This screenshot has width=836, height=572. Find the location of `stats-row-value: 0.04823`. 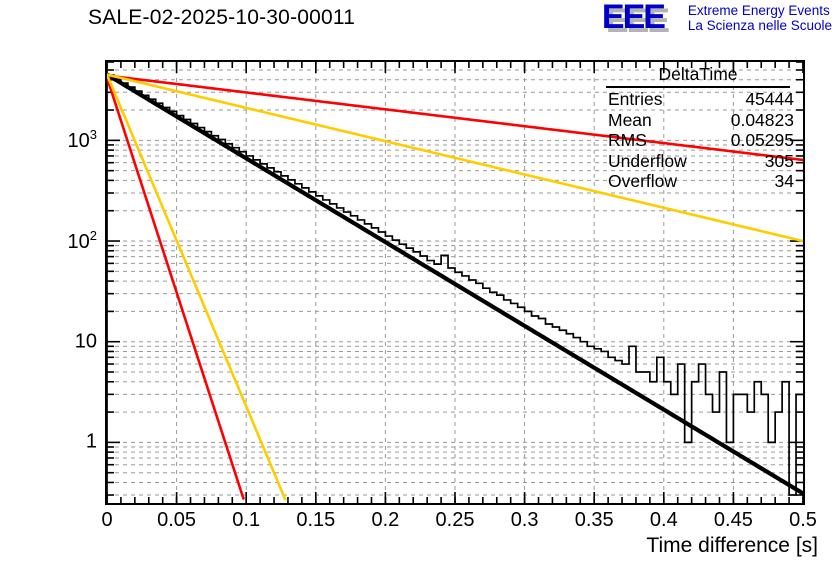

stats-row-value: 0.04823 is located at coordinates (762, 119).